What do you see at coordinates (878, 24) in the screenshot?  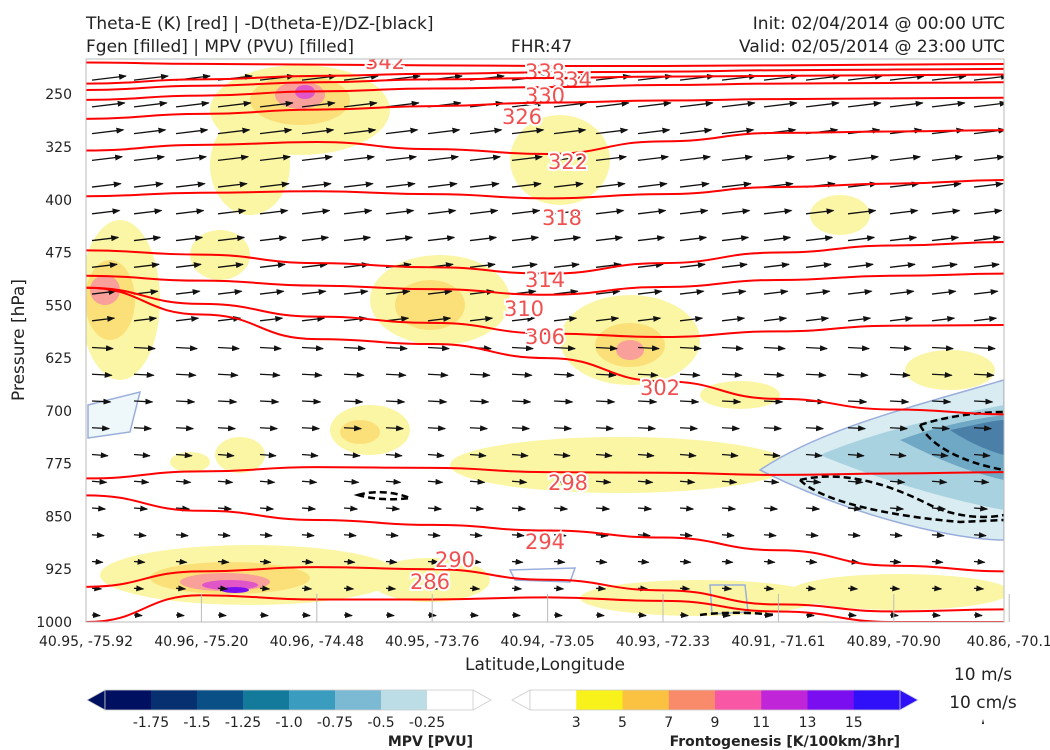 I see `init-time: Init: 02/04/2014 @ 00:00 UTC` at bounding box center [878, 24].